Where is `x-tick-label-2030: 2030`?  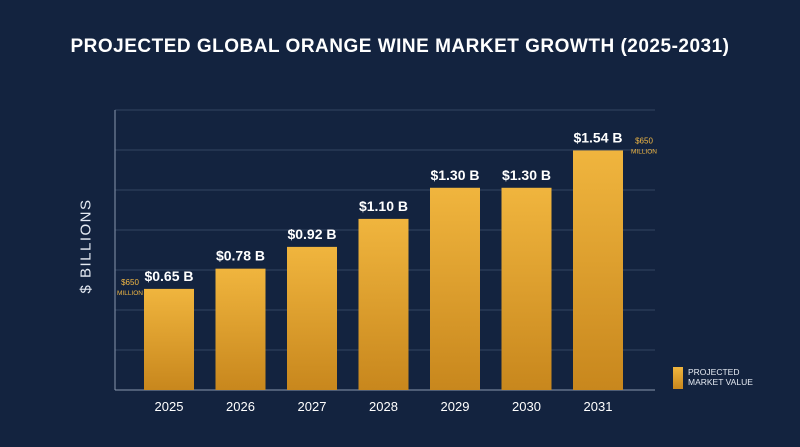
x-tick-label-2030: 2030 is located at coordinates (526, 406).